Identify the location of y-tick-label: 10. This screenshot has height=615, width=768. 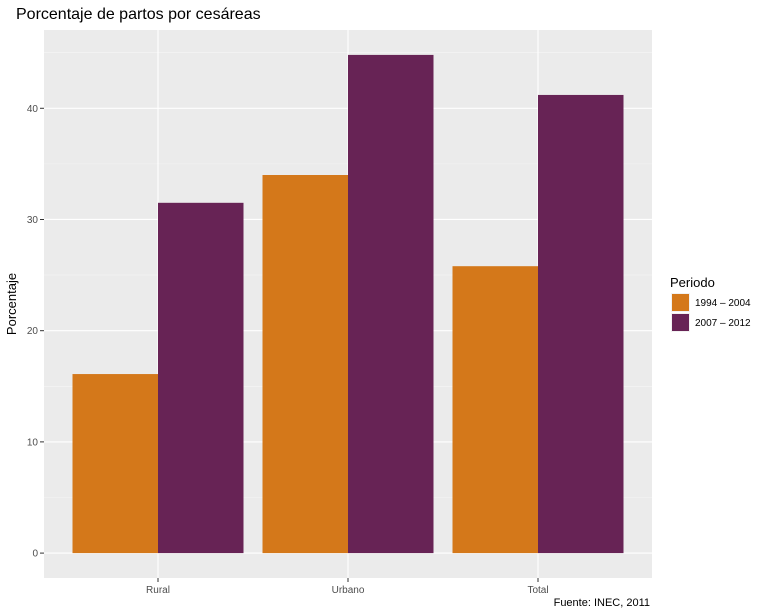
(33, 442).